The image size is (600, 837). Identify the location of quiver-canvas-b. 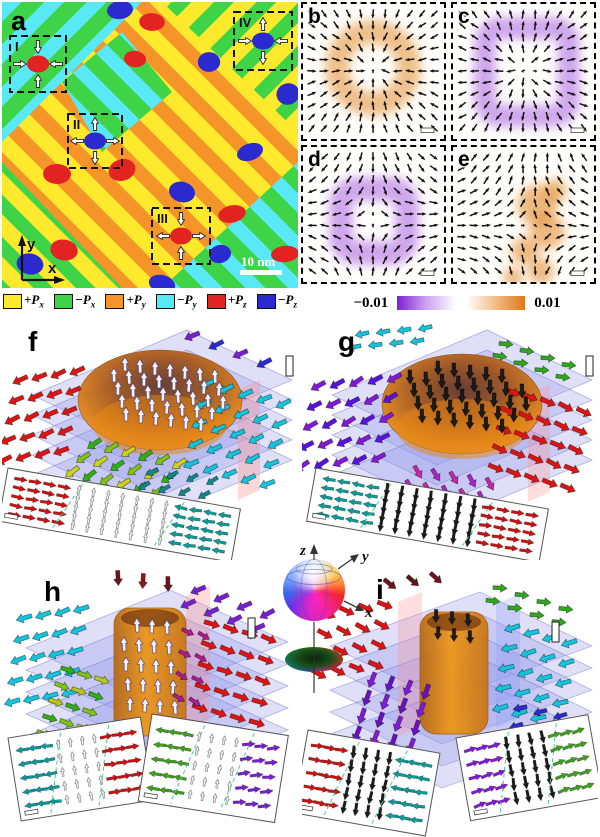
(373, 71).